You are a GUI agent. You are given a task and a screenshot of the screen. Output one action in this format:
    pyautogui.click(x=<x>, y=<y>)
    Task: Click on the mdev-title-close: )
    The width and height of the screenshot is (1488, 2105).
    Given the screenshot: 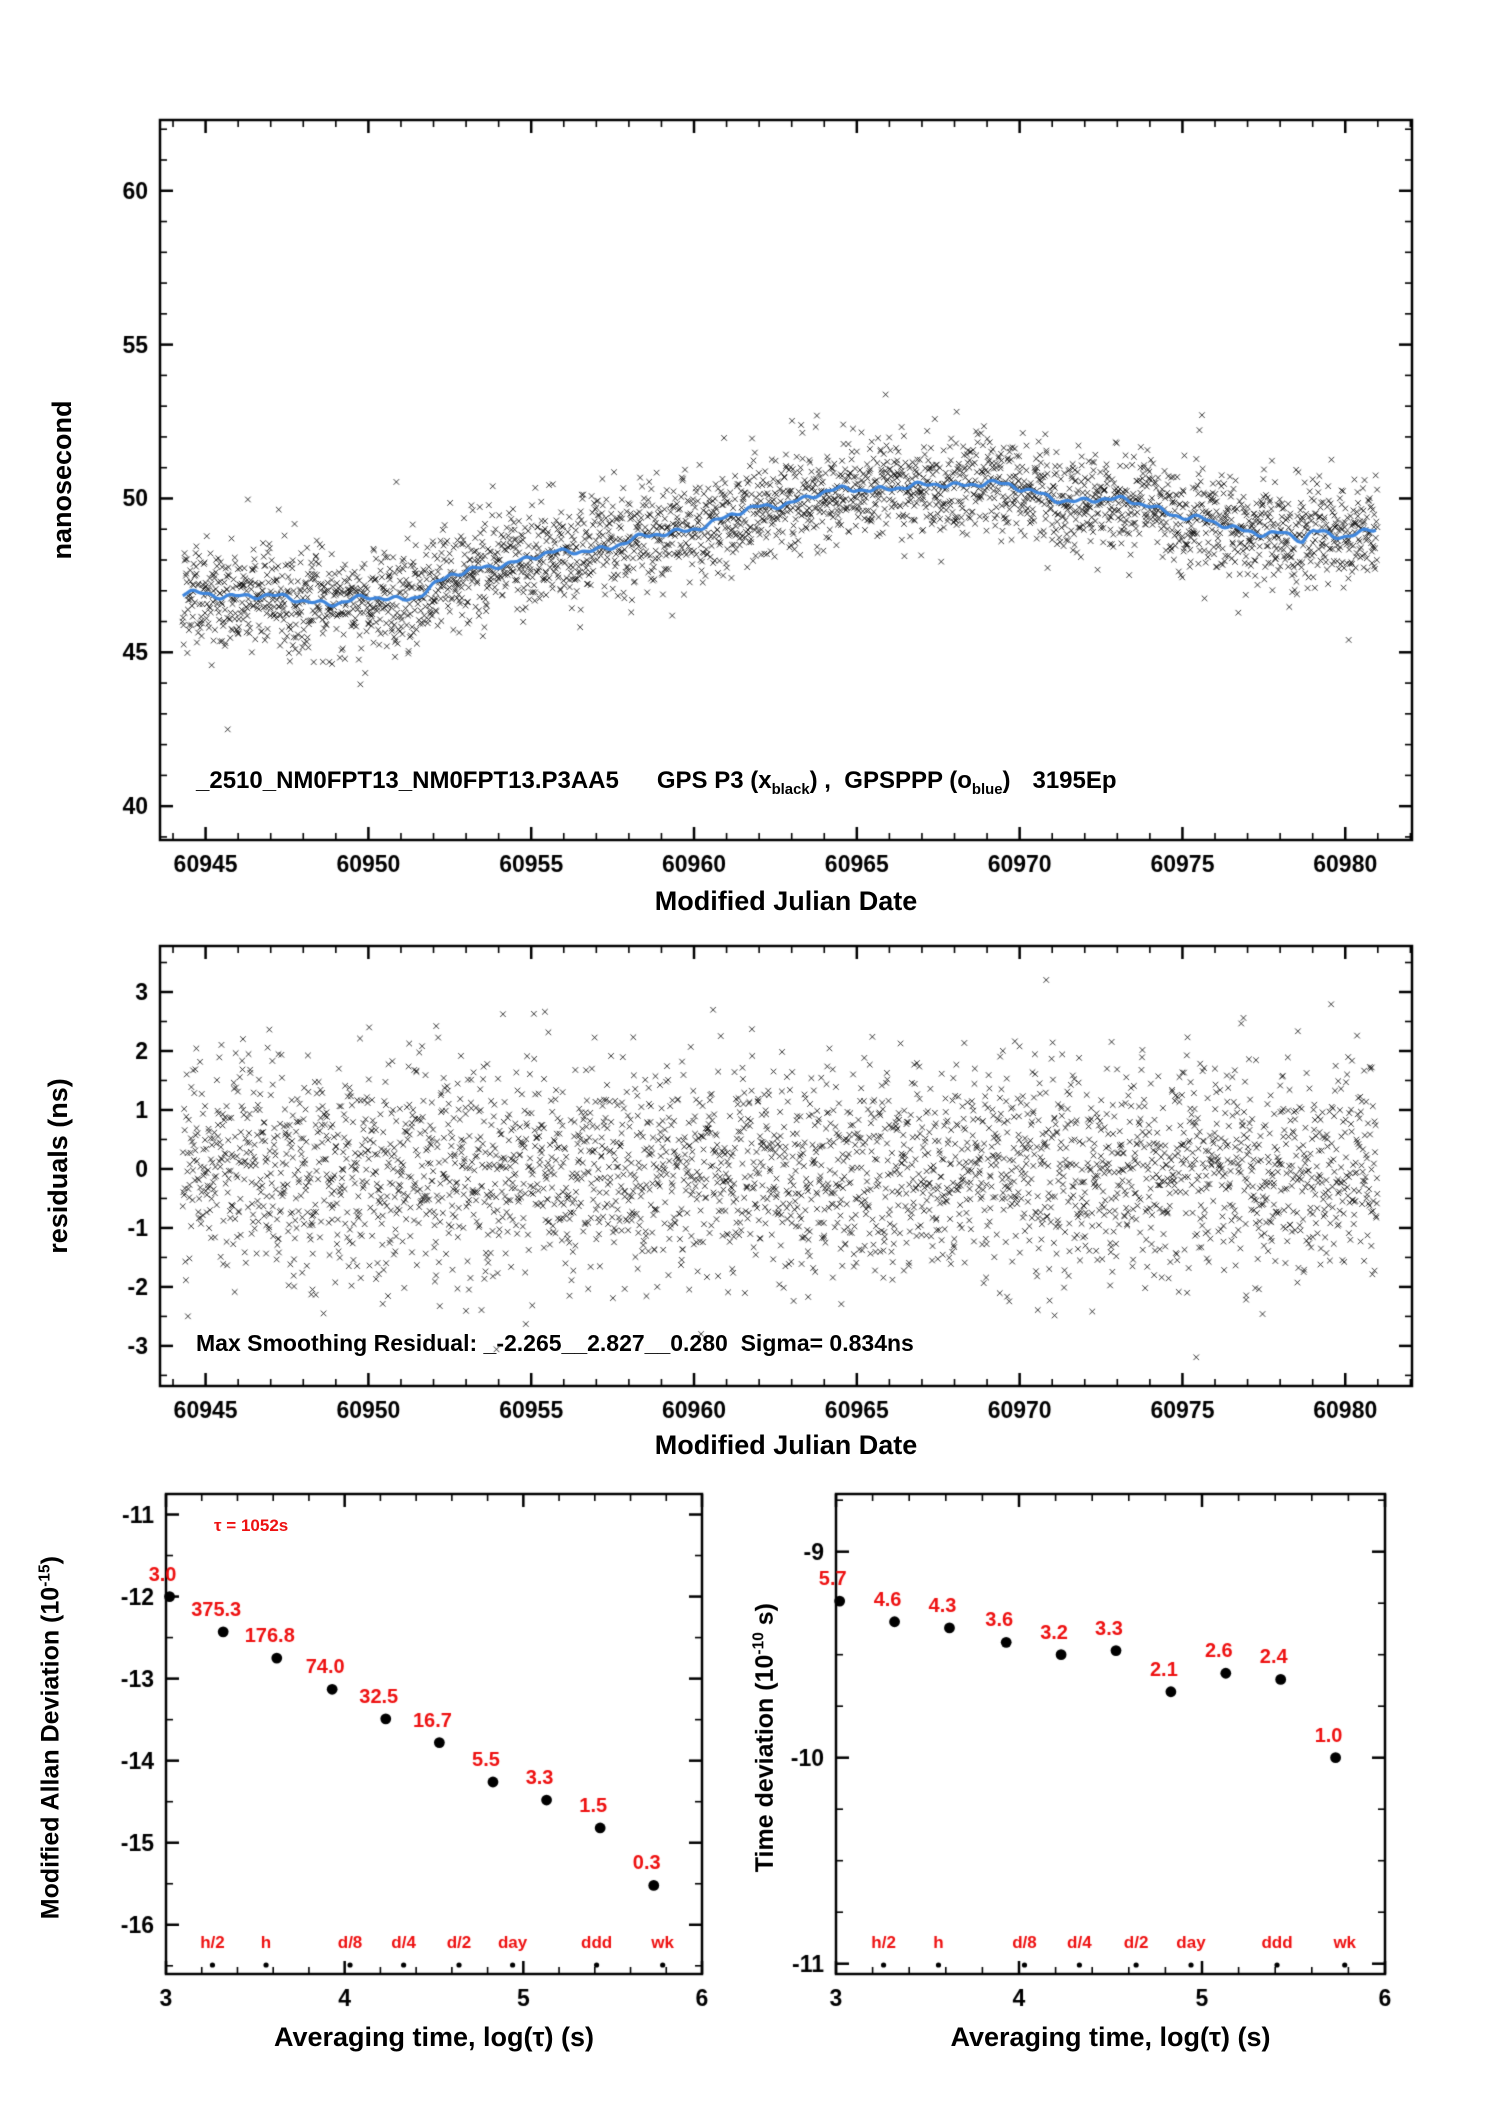 What is the action you would take?
    pyautogui.click(x=50, y=1560)
    